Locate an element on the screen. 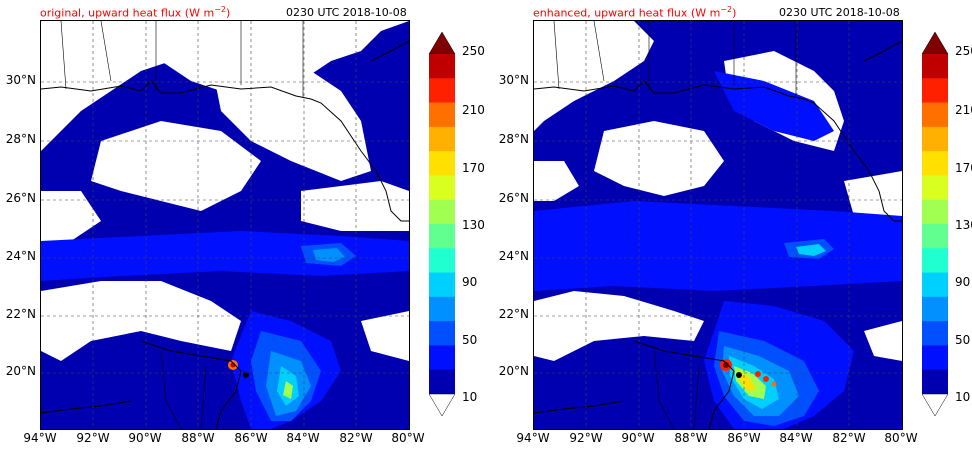 This screenshot has width=972, height=451. panel-title: enhanced, upward heat flux (W m−2) is located at coordinates (635, 12).